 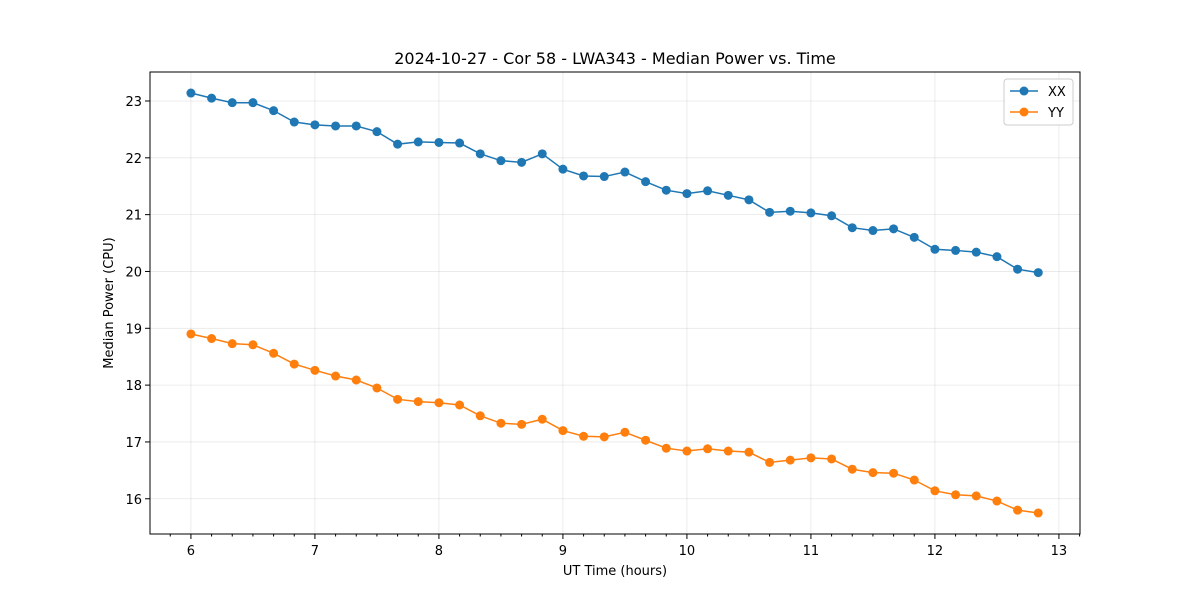 I want to click on legend-label-yy: YY, so click(x=1055, y=113).